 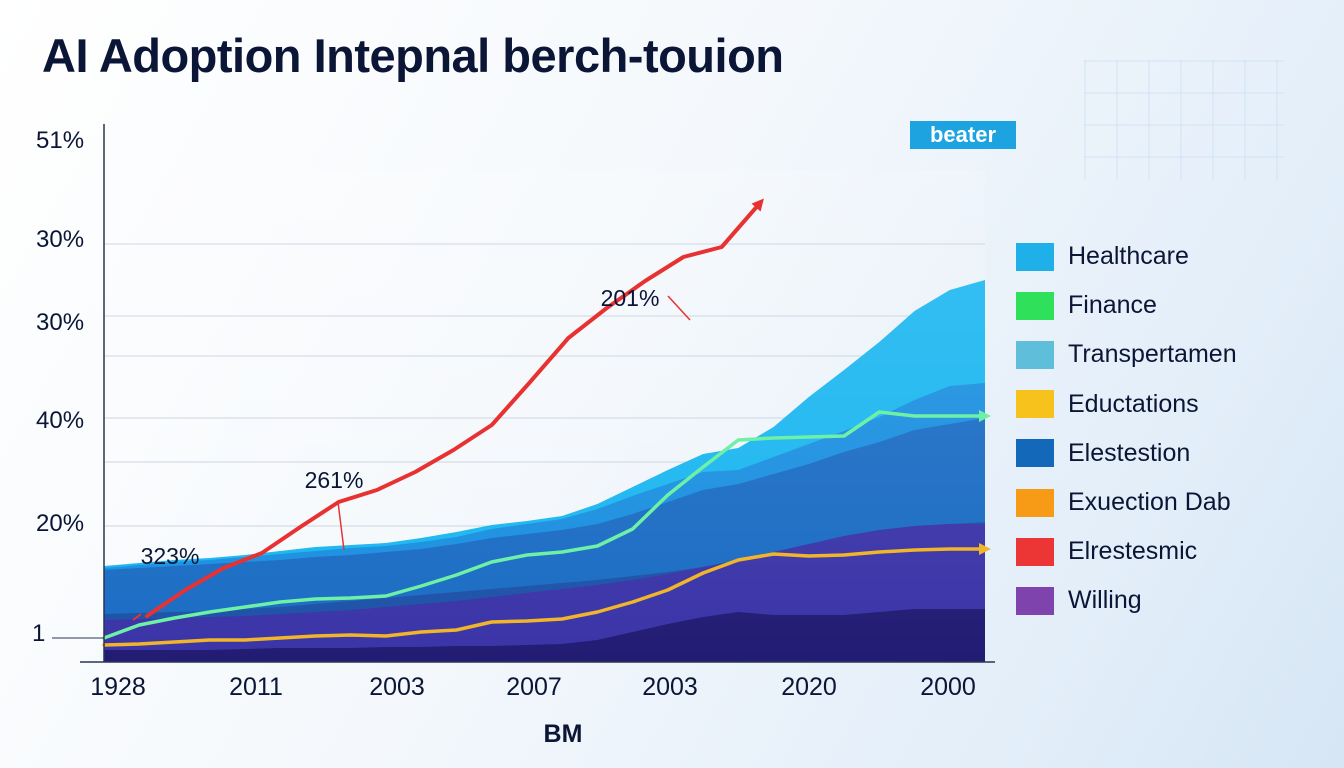 What do you see at coordinates (60, 140) in the screenshot?
I see `y-tick-label: 51%` at bounding box center [60, 140].